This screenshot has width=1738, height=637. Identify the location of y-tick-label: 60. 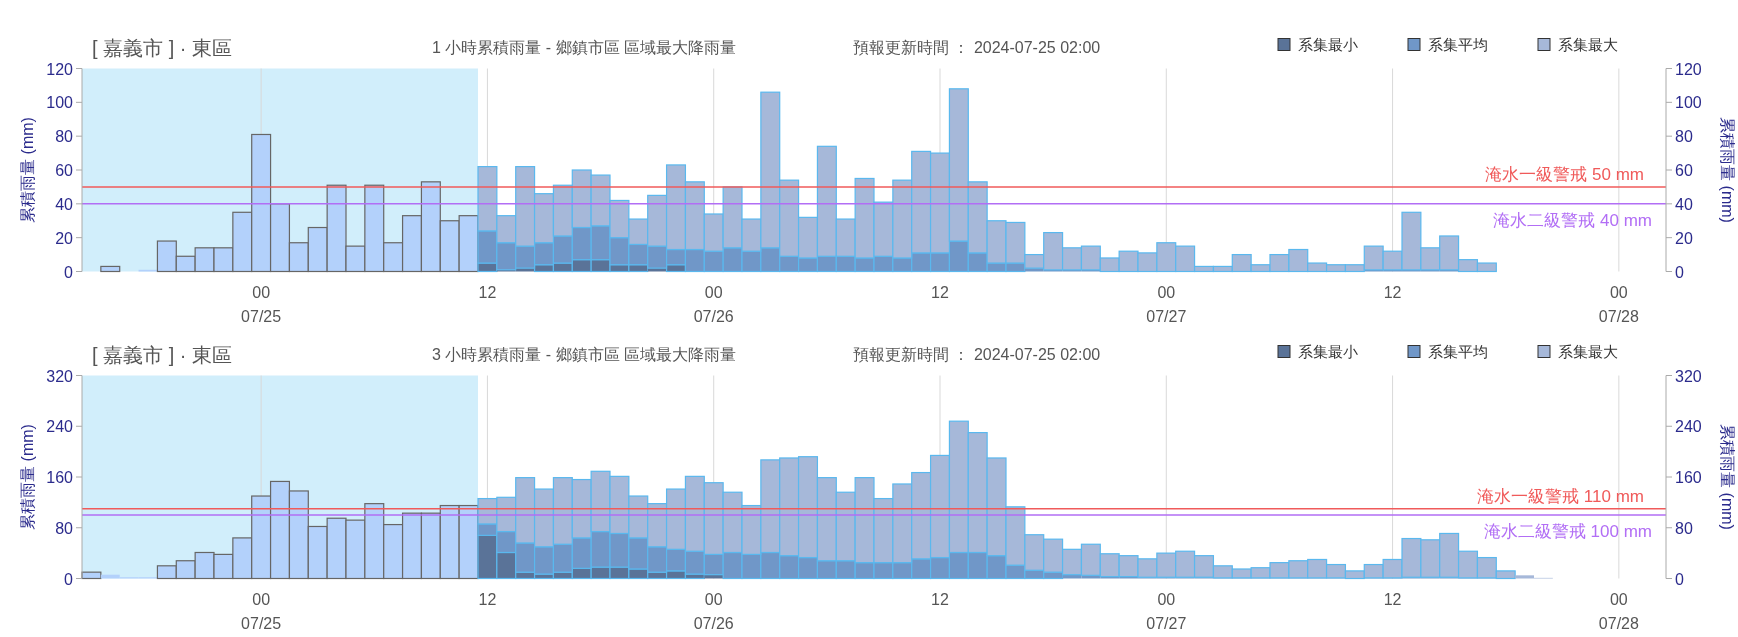
(64, 170).